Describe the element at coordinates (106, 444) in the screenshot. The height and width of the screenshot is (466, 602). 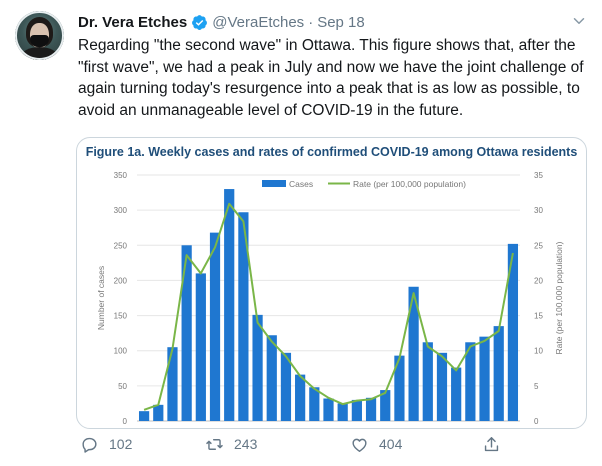
I see `reply-button: 102` at that location.